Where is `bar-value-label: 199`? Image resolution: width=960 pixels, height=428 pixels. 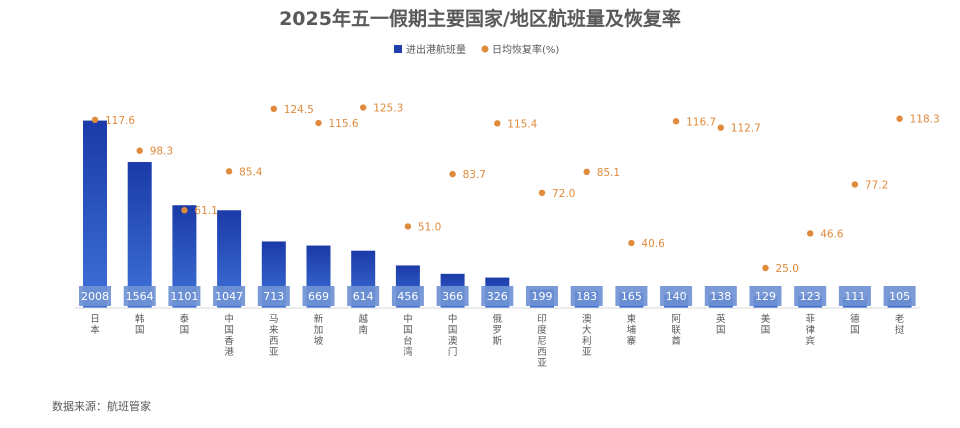
bar-value-label: 199 is located at coordinates (542, 296).